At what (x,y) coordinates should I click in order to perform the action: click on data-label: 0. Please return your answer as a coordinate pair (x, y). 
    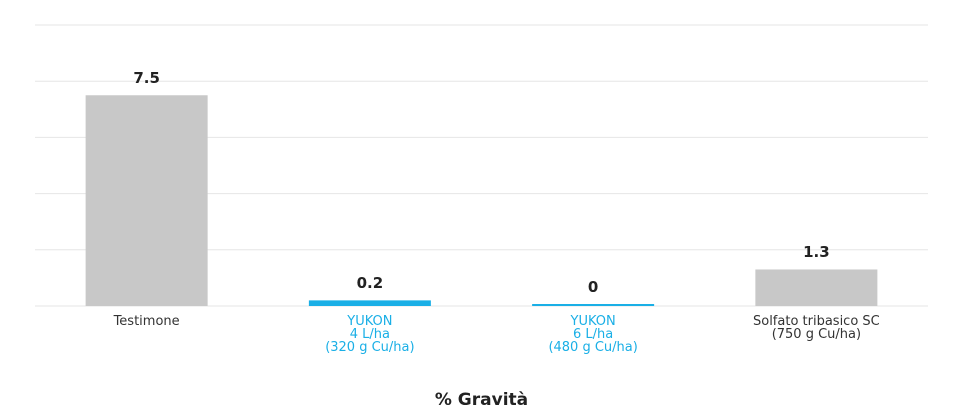
    Looking at the image, I should click on (593, 287).